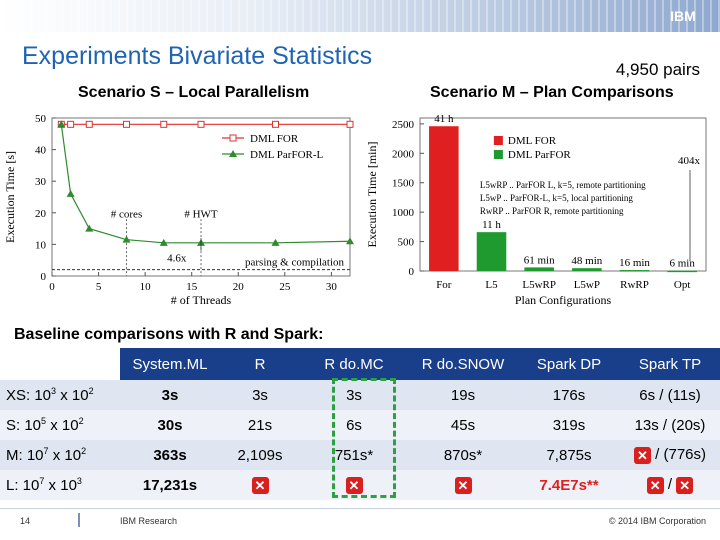  I want to click on y-tick-label: 0, so click(44, 277).